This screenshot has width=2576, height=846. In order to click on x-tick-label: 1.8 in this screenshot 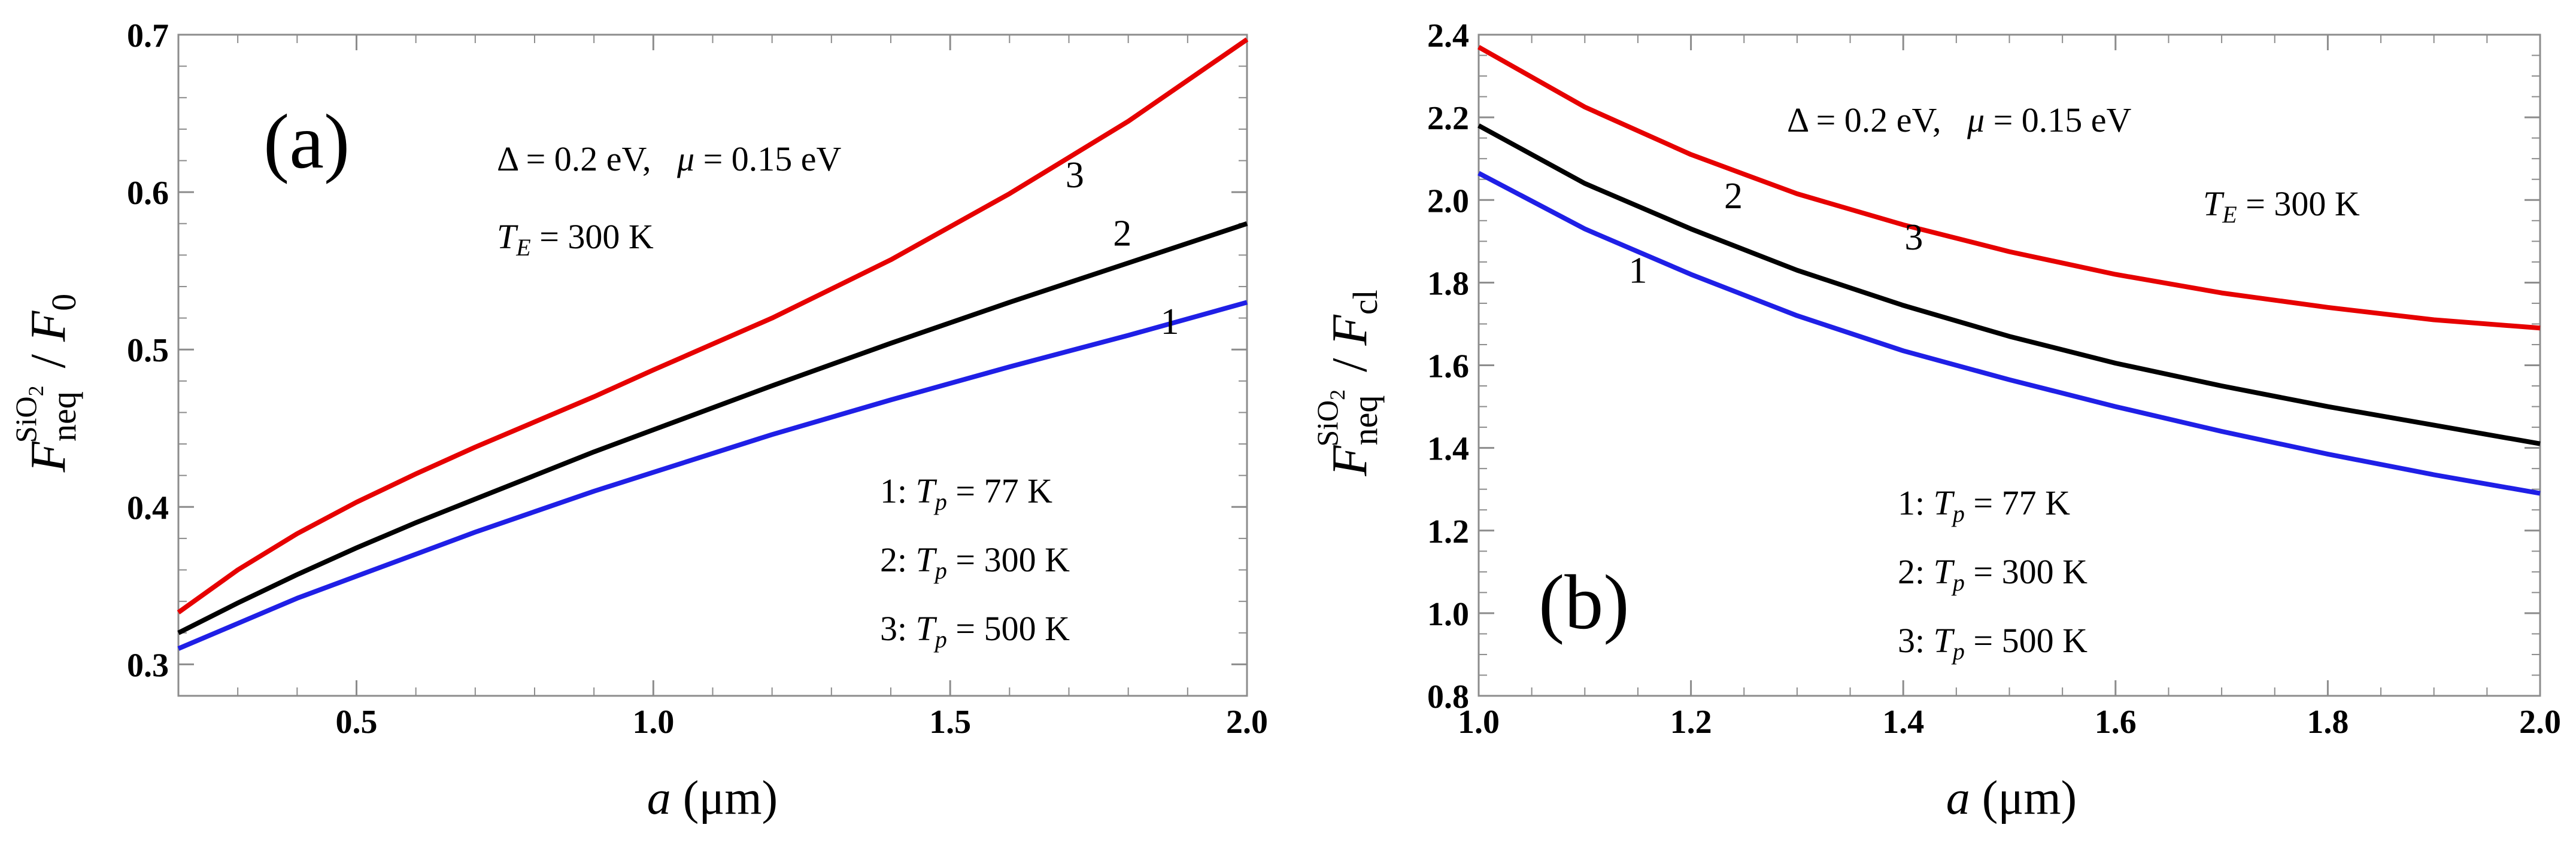, I will do `click(2328, 723)`.